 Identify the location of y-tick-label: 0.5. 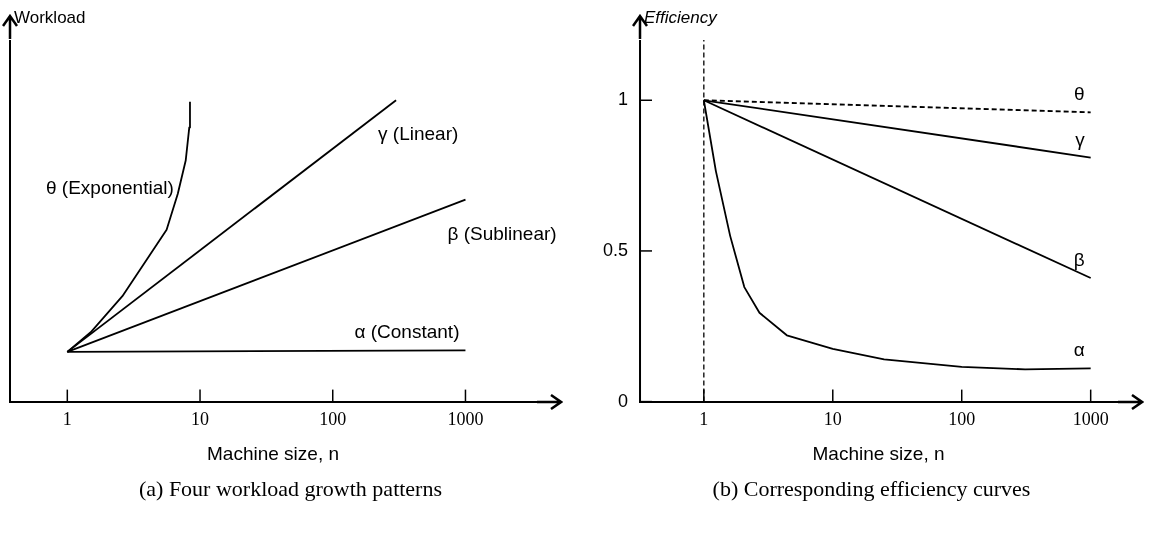
(615, 249).